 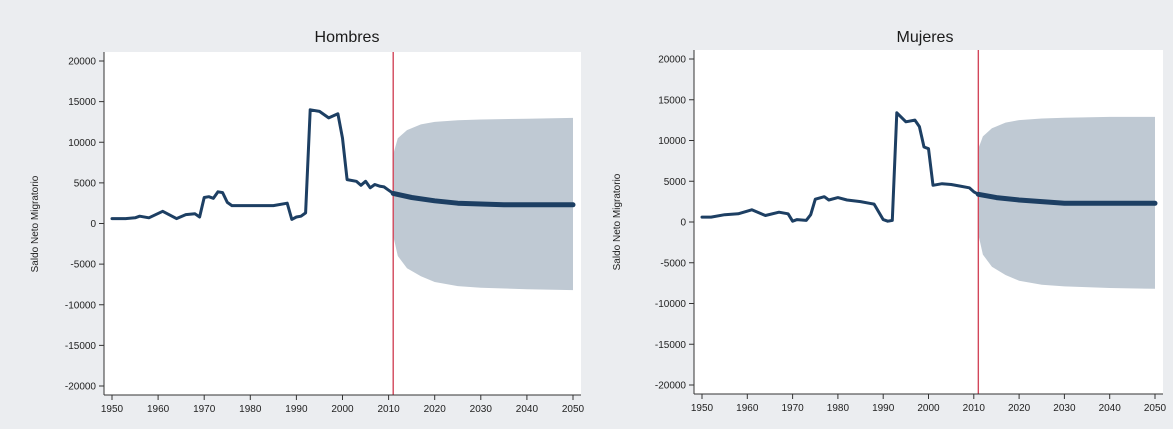 What do you see at coordinates (925, 37) in the screenshot?
I see `chart-title: Mujeres` at bounding box center [925, 37].